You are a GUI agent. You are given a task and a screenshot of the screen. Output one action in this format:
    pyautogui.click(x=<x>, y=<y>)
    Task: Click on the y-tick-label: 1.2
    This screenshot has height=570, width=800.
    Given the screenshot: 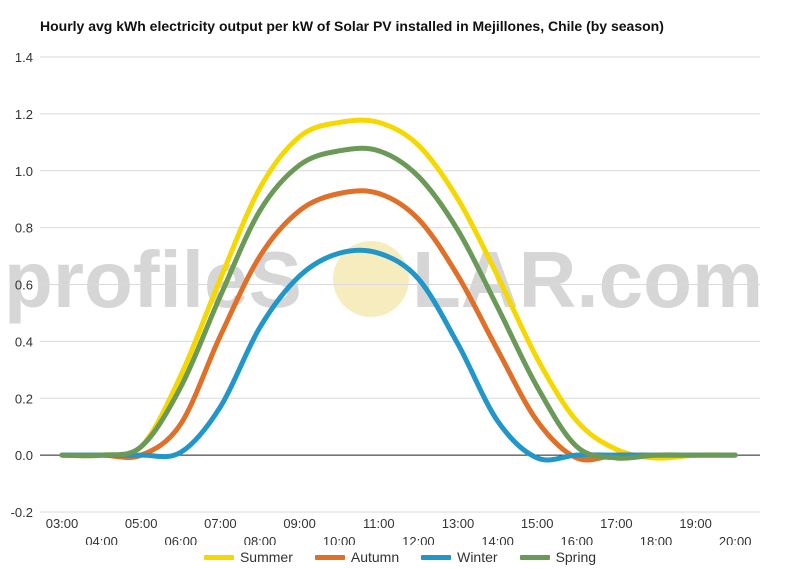 What is the action you would take?
    pyautogui.click(x=24, y=114)
    